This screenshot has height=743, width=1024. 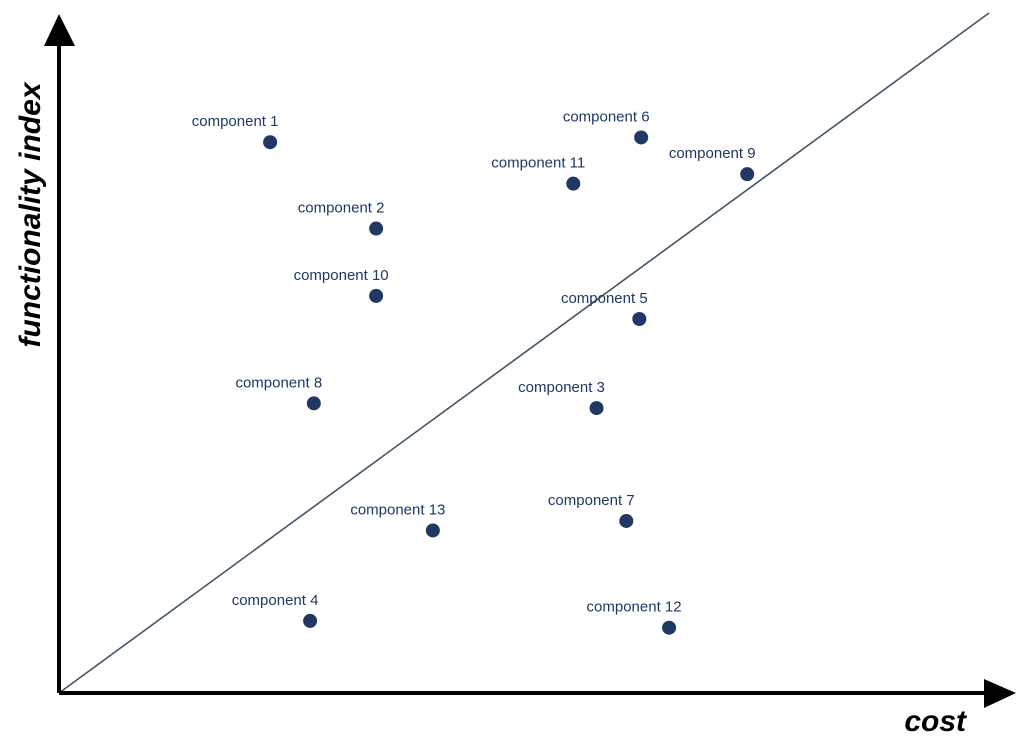 I want to click on data-point-label: component 9, so click(x=712, y=153).